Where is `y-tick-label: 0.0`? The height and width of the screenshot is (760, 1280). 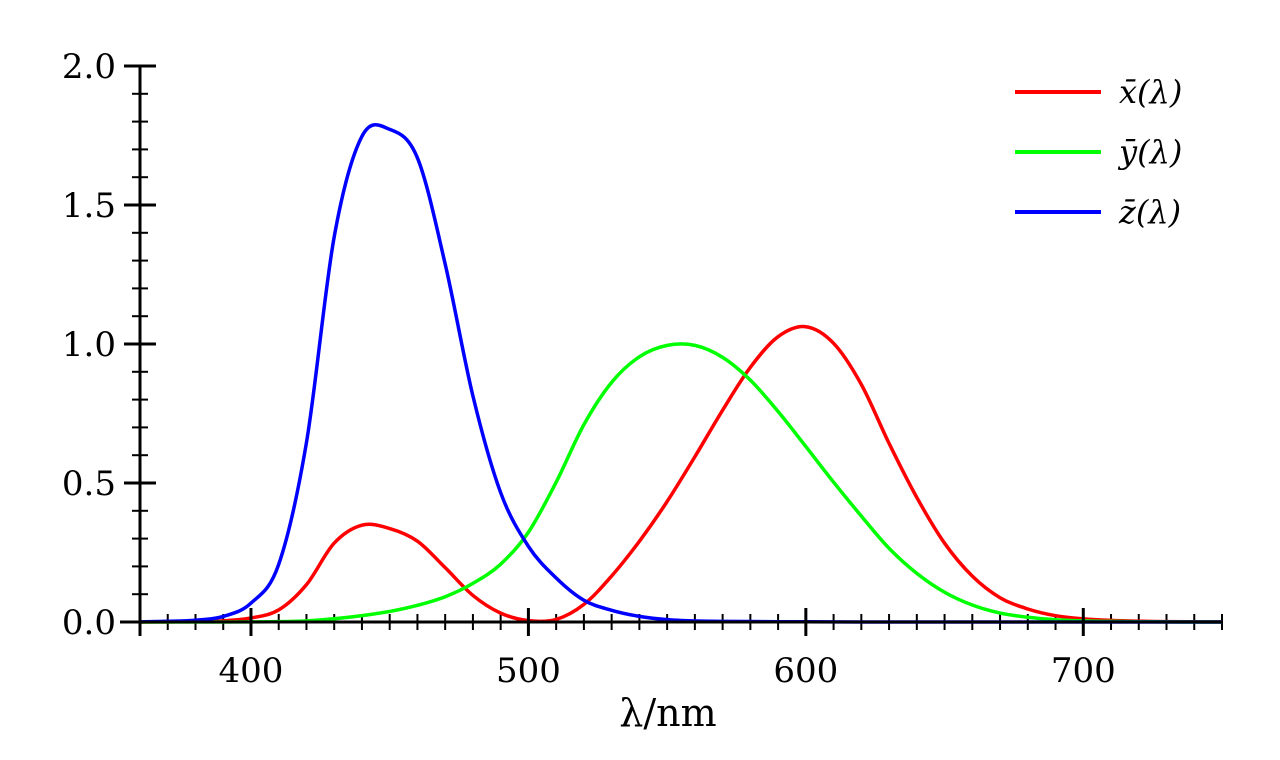
y-tick-label: 0.0 is located at coordinates (89, 623).